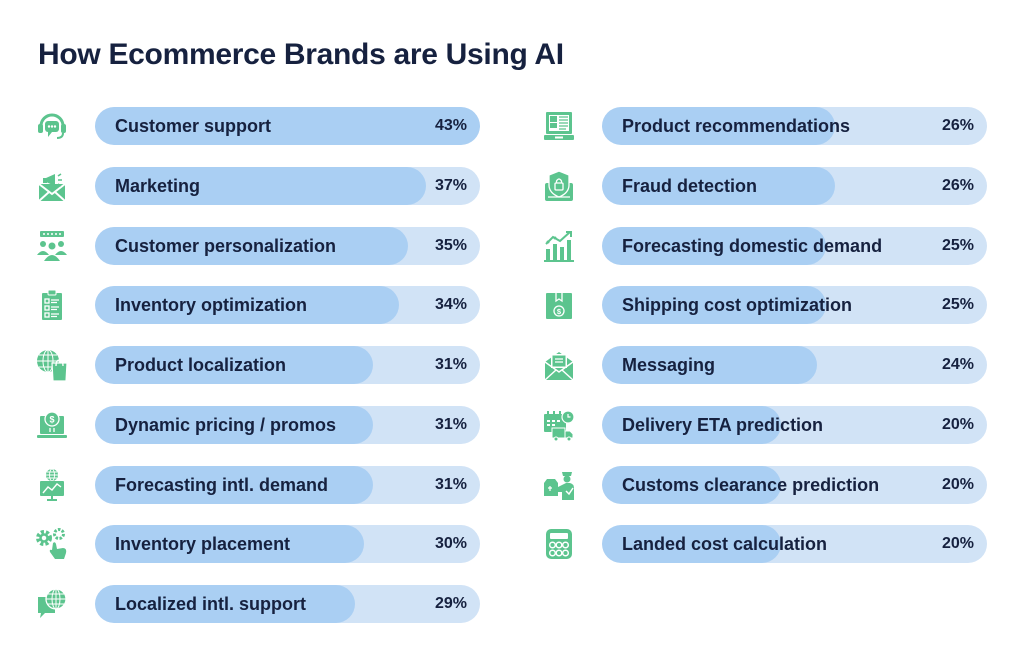 The image size is (1024, 664). What do you see at coordinates (52, 544) in the screenshot?
I see `gears-hand-icon` at bounding box center [52, 544].